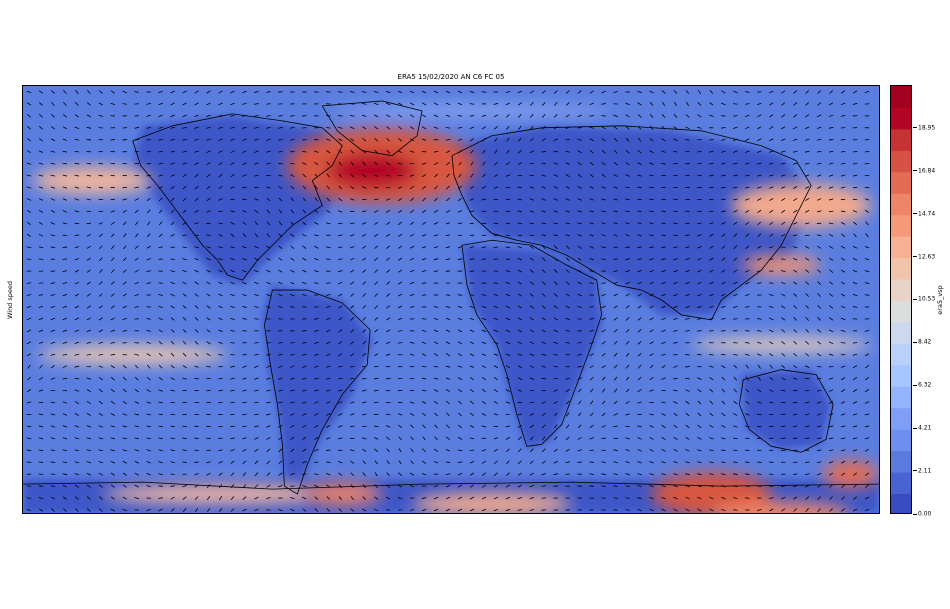  What do you see at coordinates (901, 97) in the screenshot?
I see `colorbar-band` at bounding box center [901, 97].